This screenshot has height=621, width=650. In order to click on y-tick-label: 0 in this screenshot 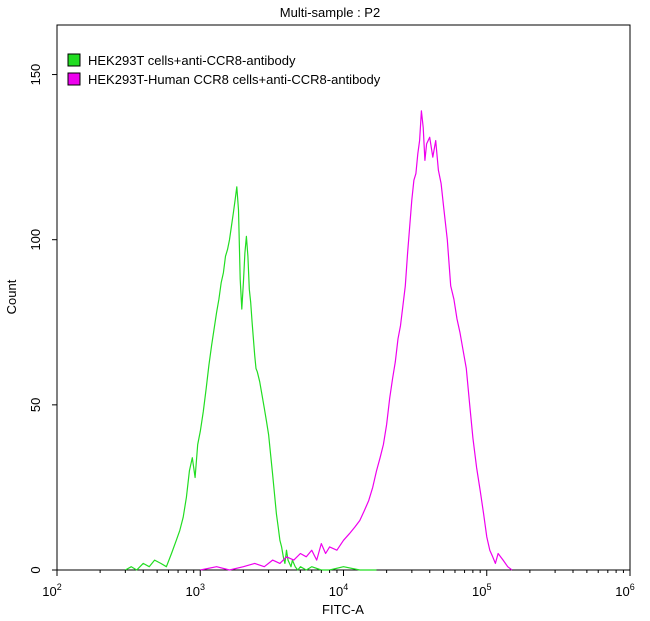, I will do `click(35, 569)`.